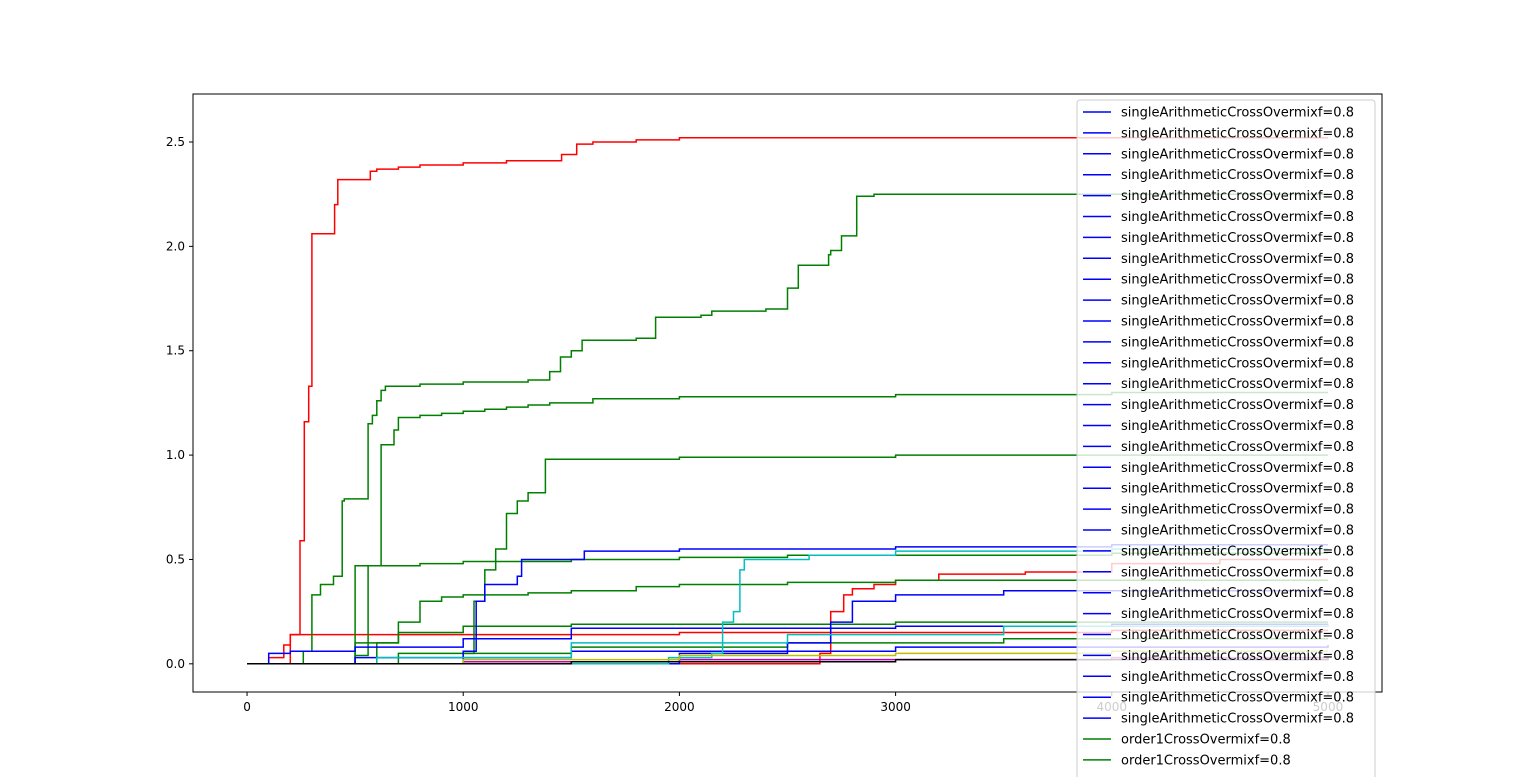 This screenshot has width=1536, height=777. I want to click on y-tick-label: 0.0, so click(175, 664).